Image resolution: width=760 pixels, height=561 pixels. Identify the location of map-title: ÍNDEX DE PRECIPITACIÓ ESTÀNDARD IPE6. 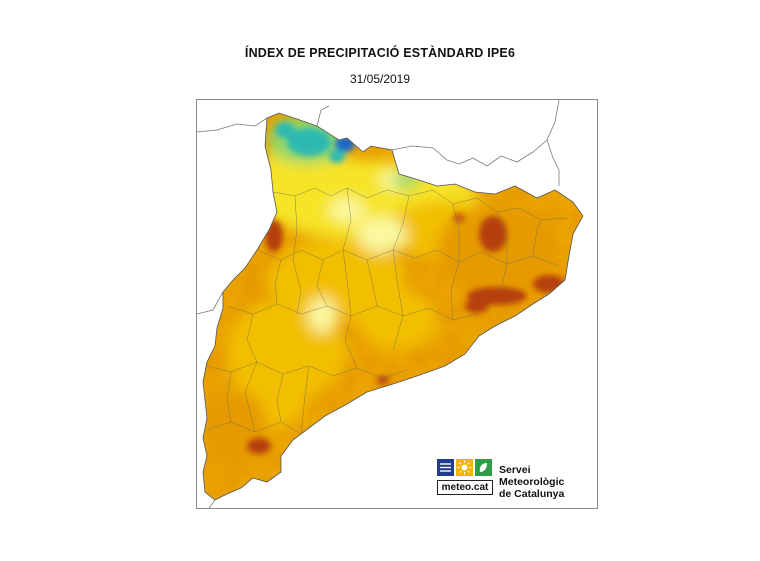
(380, 53).